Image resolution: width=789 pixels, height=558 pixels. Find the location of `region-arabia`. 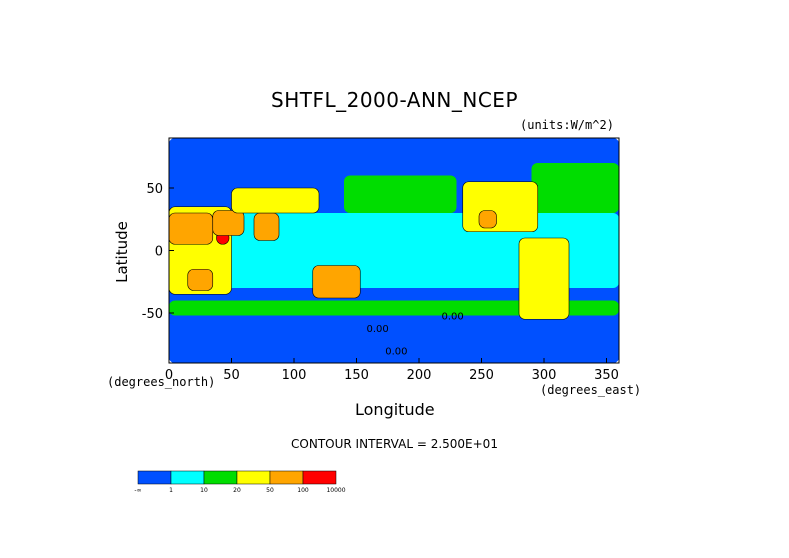

region-arabia is located at coordinates (228, 223).